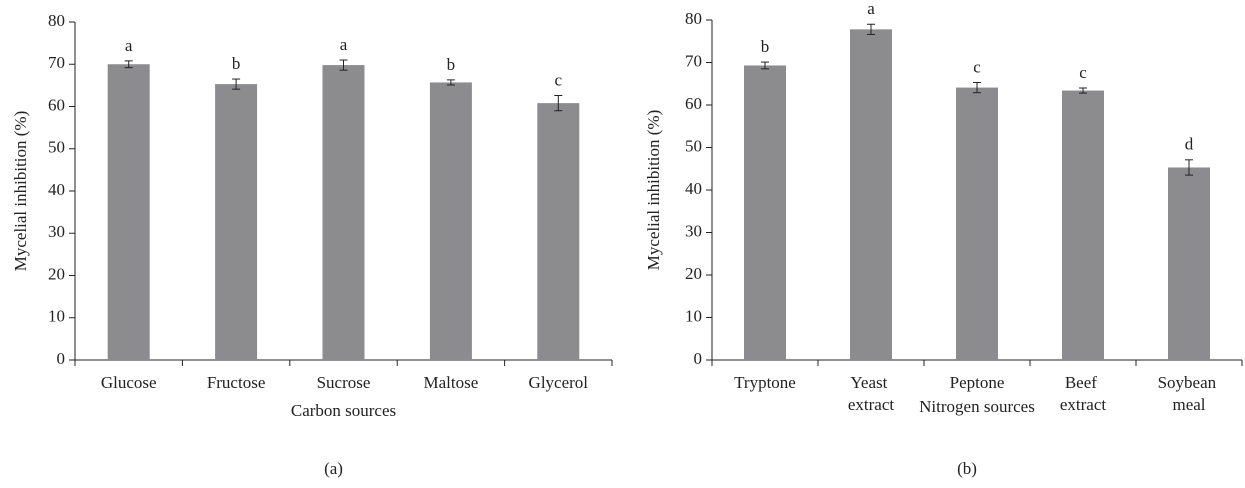  Describe the element at coordinates (1083, 393) in the screenshot. I see `x-tick-label: Beef extract` at that location.